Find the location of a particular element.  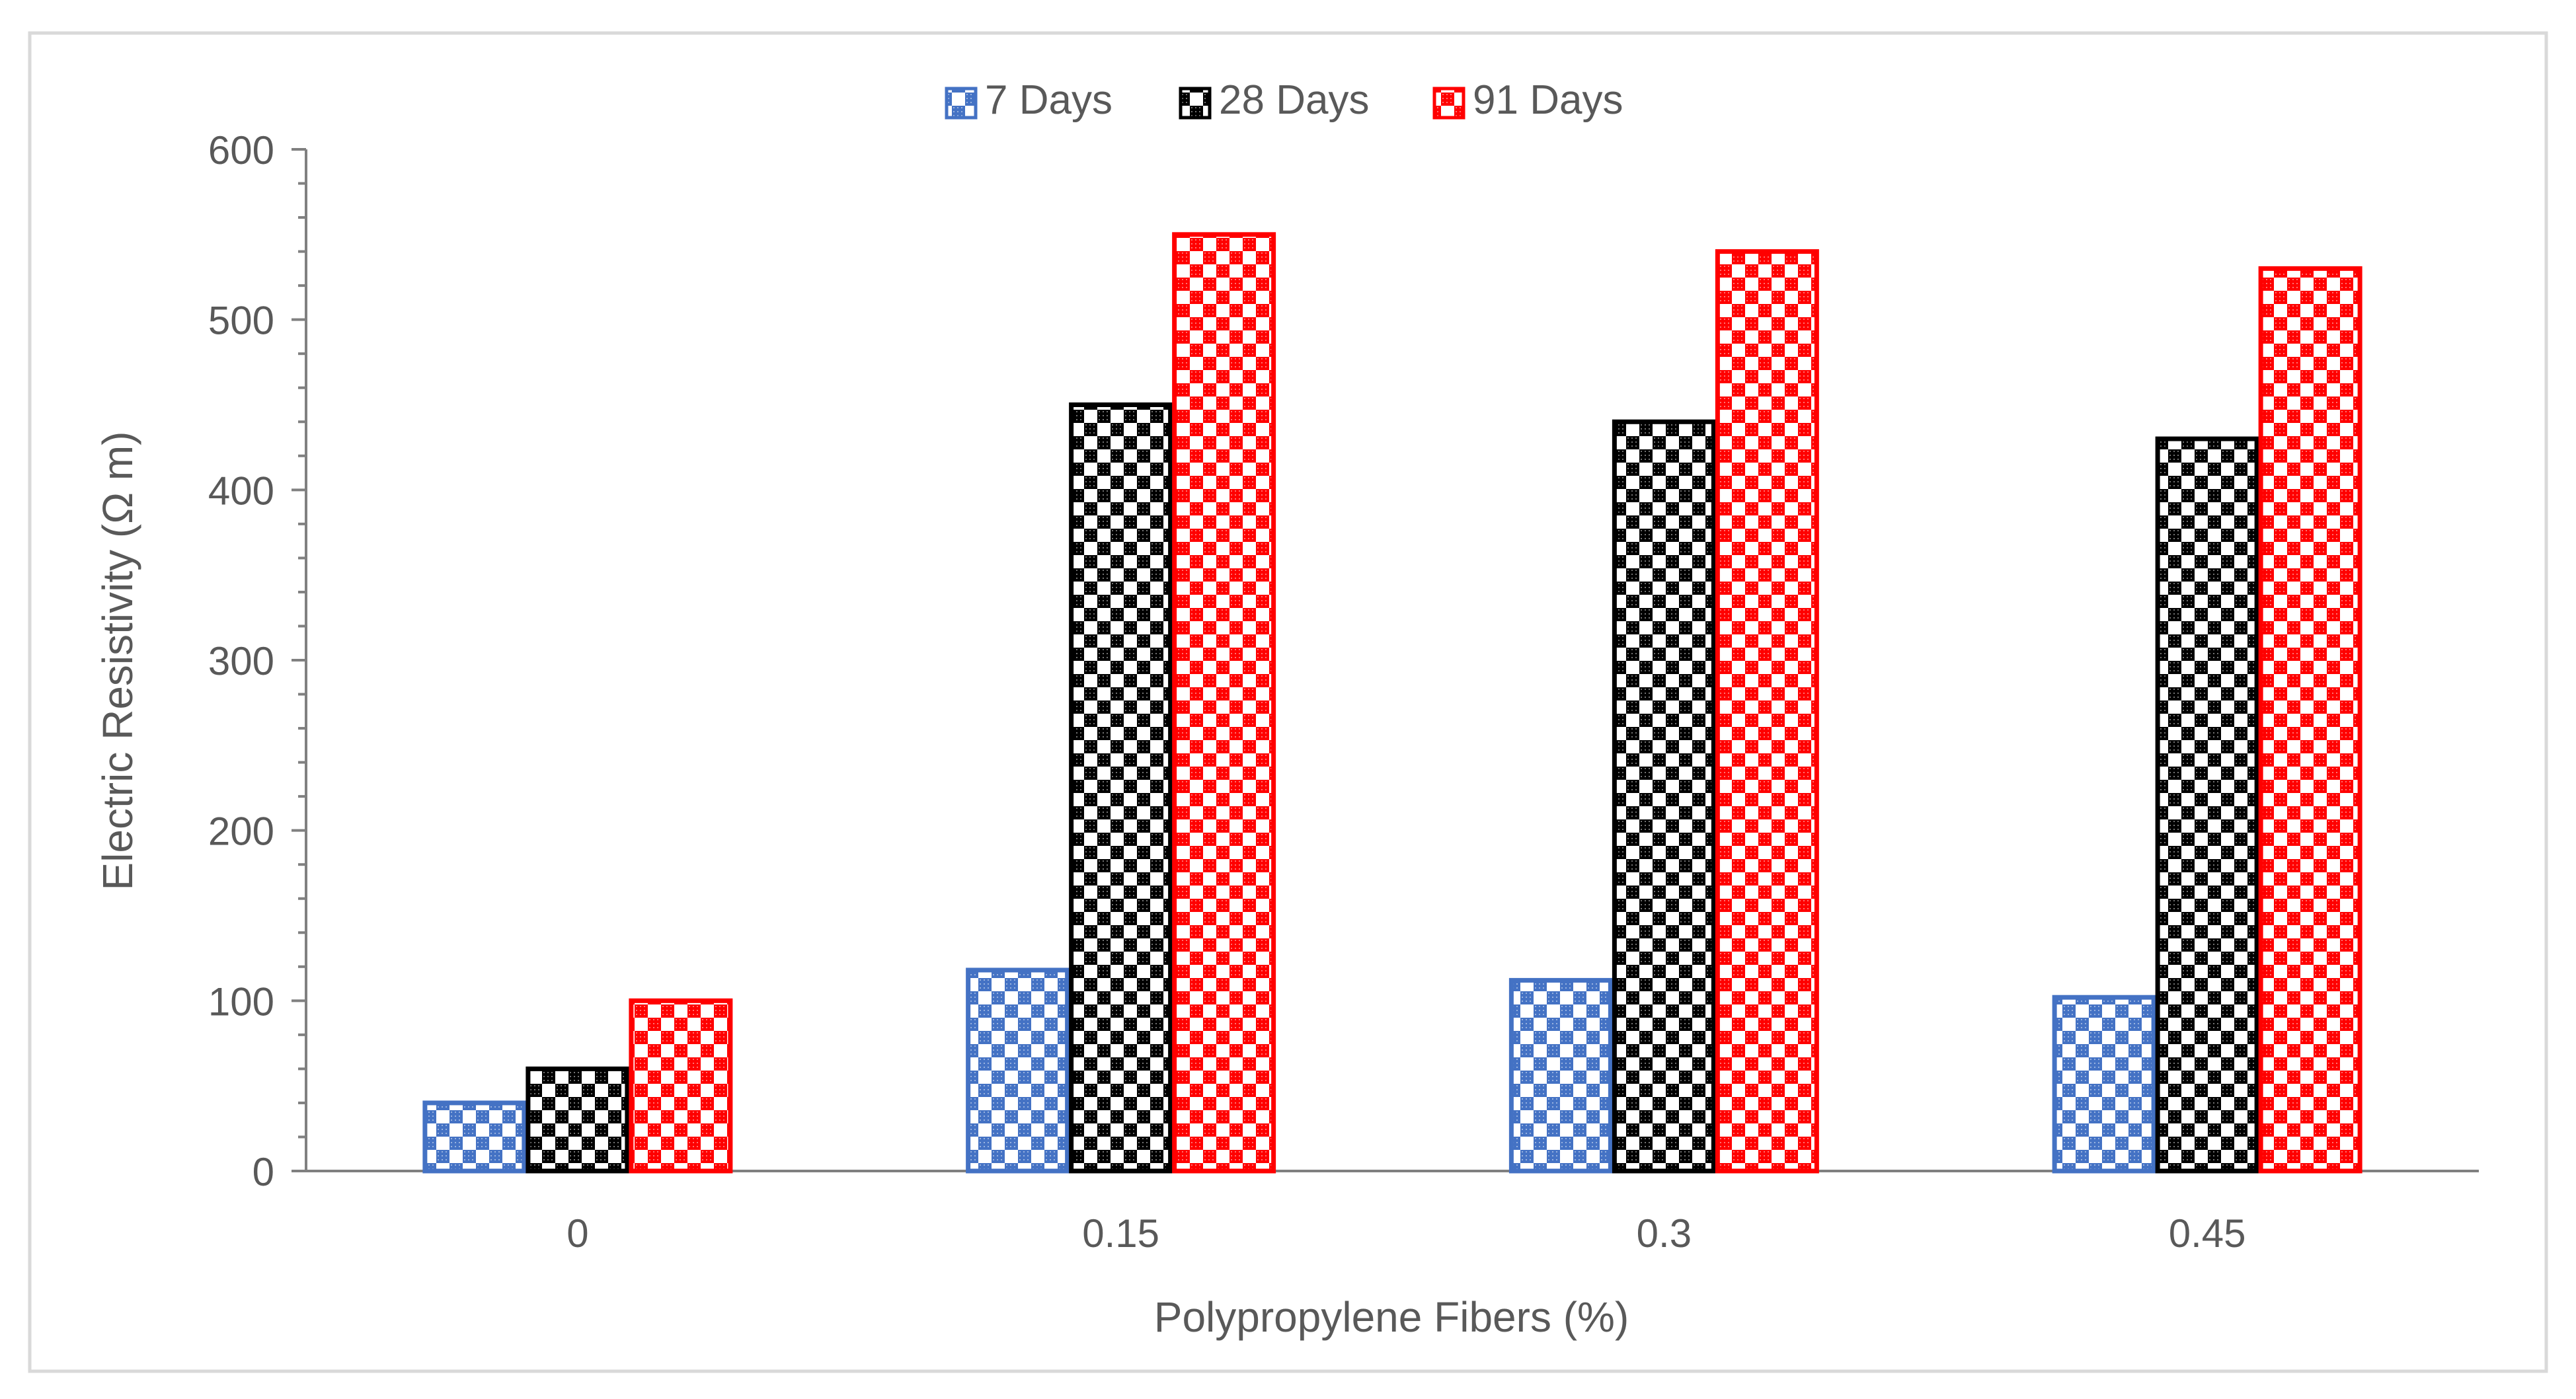

legend-item-91-days: 91 Days is located at coordinates (1527, 100).